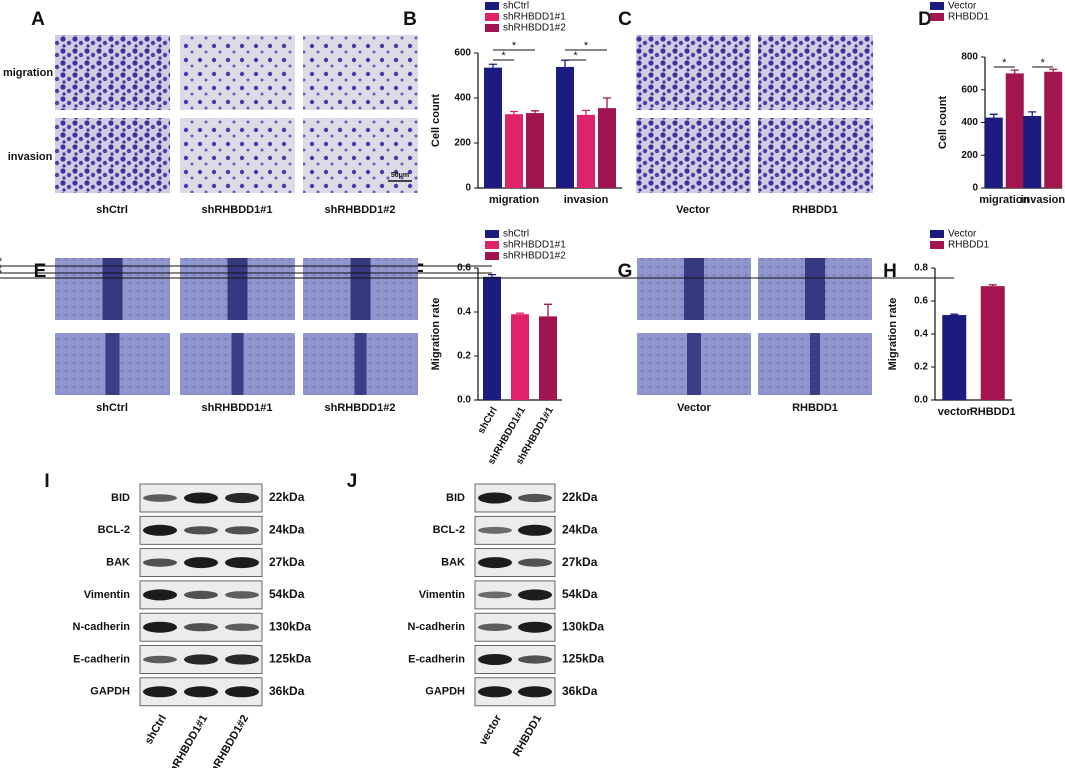  Describe the element at coordinates (583, 659) in the screenshot. I see `size-label: 125kDa` at that location.